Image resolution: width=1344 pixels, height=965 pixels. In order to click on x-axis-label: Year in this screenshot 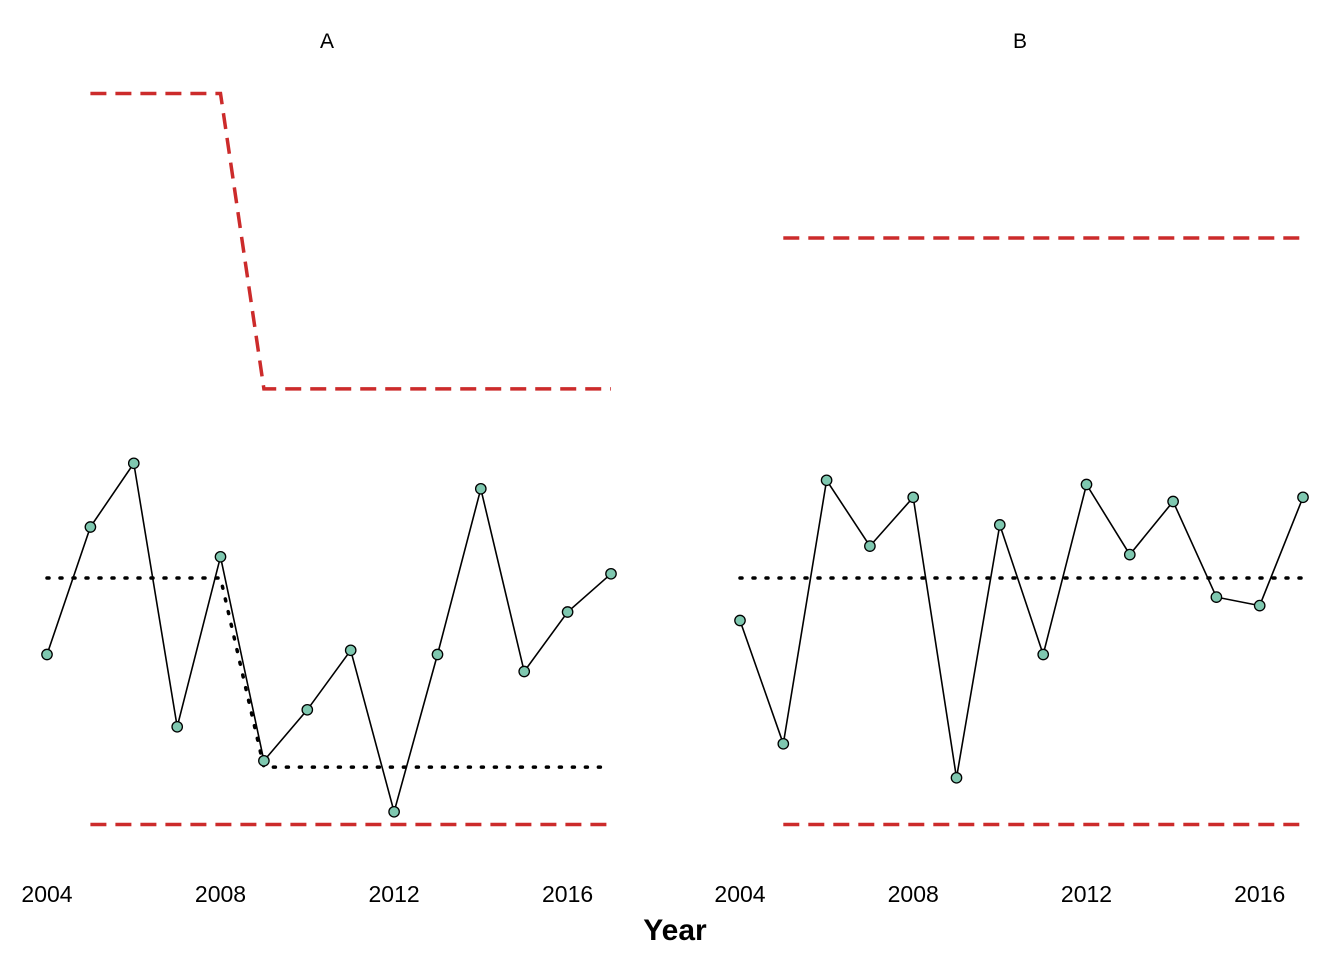, I will do `click(675, 930)`.